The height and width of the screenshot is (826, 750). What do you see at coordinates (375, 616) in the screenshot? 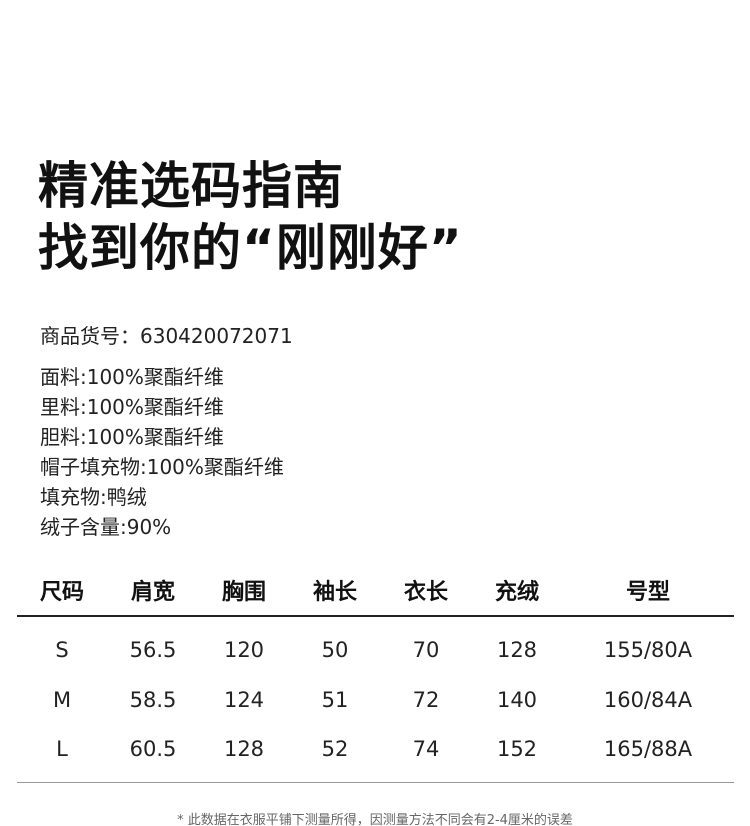
I see `header-divider` at bounding box center [375, 616].